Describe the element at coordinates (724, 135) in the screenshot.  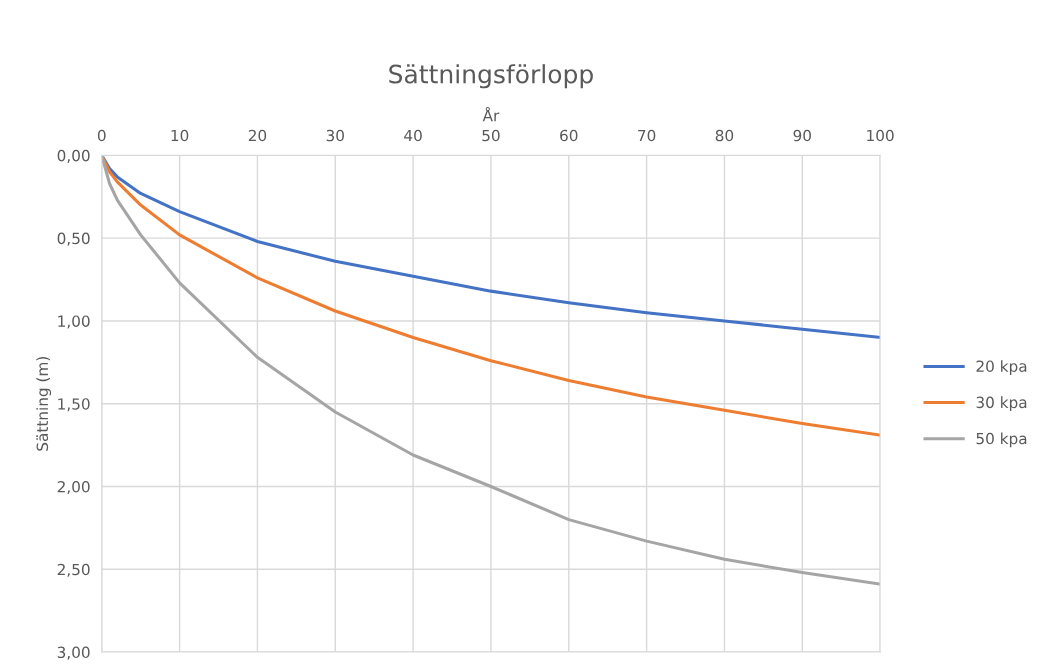
I see `x-tick-label: 80` at that location.